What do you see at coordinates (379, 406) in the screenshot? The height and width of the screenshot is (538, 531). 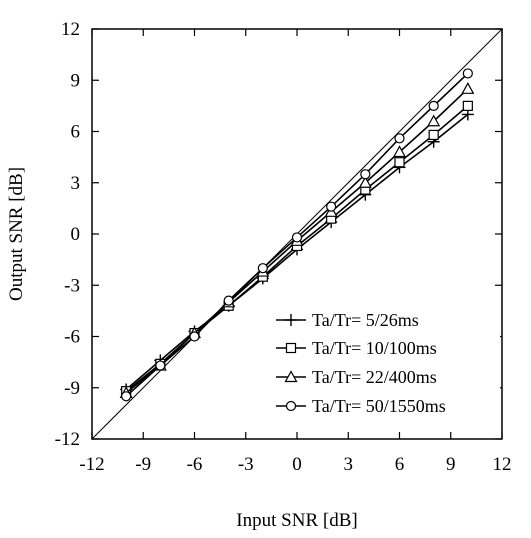 I see `legend-label: Ta/Tr= 50/1550ms` at bounding box center [379, 406].